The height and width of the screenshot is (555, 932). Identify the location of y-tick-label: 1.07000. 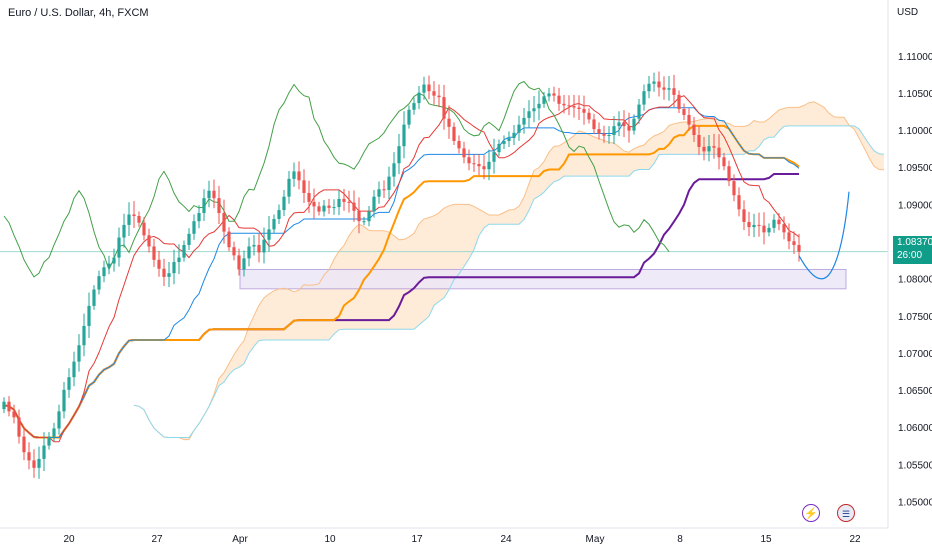
(915, 354).